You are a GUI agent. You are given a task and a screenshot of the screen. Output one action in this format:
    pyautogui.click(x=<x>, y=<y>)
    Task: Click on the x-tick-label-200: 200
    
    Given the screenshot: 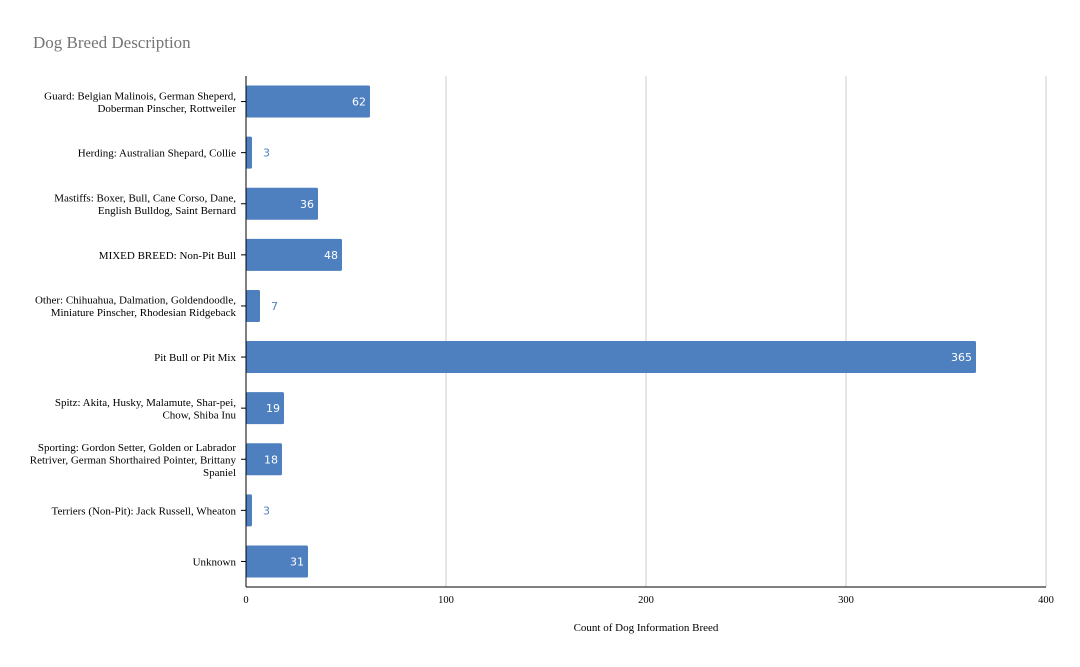 What is the action you would take?
    pyautogui.click(x=646, y=600)
    